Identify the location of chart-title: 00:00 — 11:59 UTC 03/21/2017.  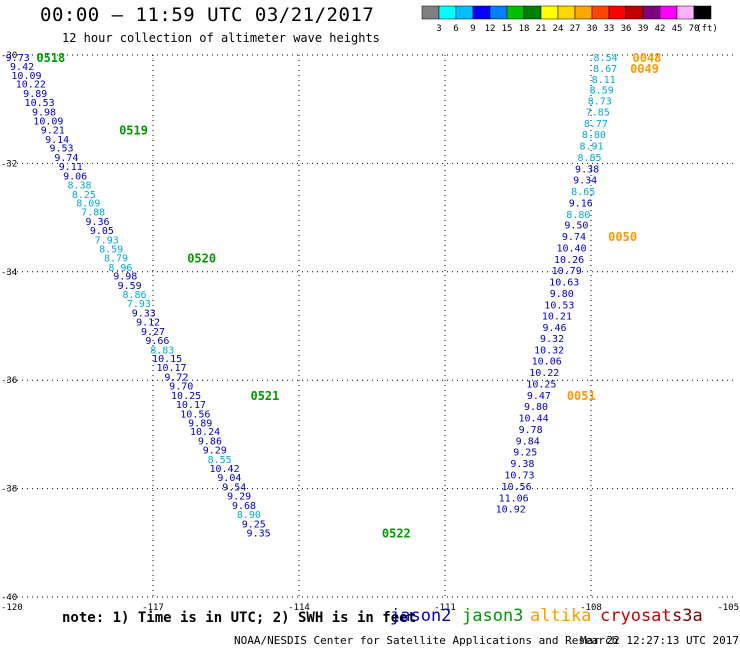
(207, 15).